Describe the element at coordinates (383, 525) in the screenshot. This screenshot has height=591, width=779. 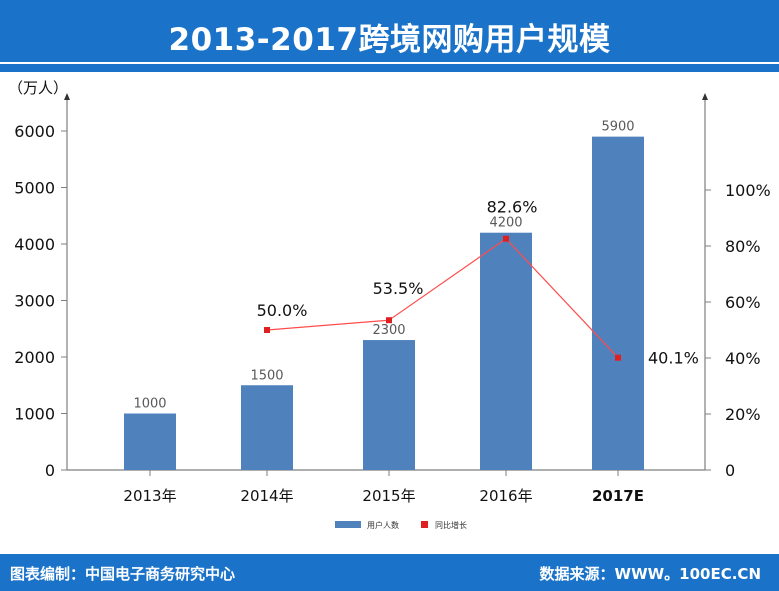
I see `legend-label-bar: 用户人数` at that location.